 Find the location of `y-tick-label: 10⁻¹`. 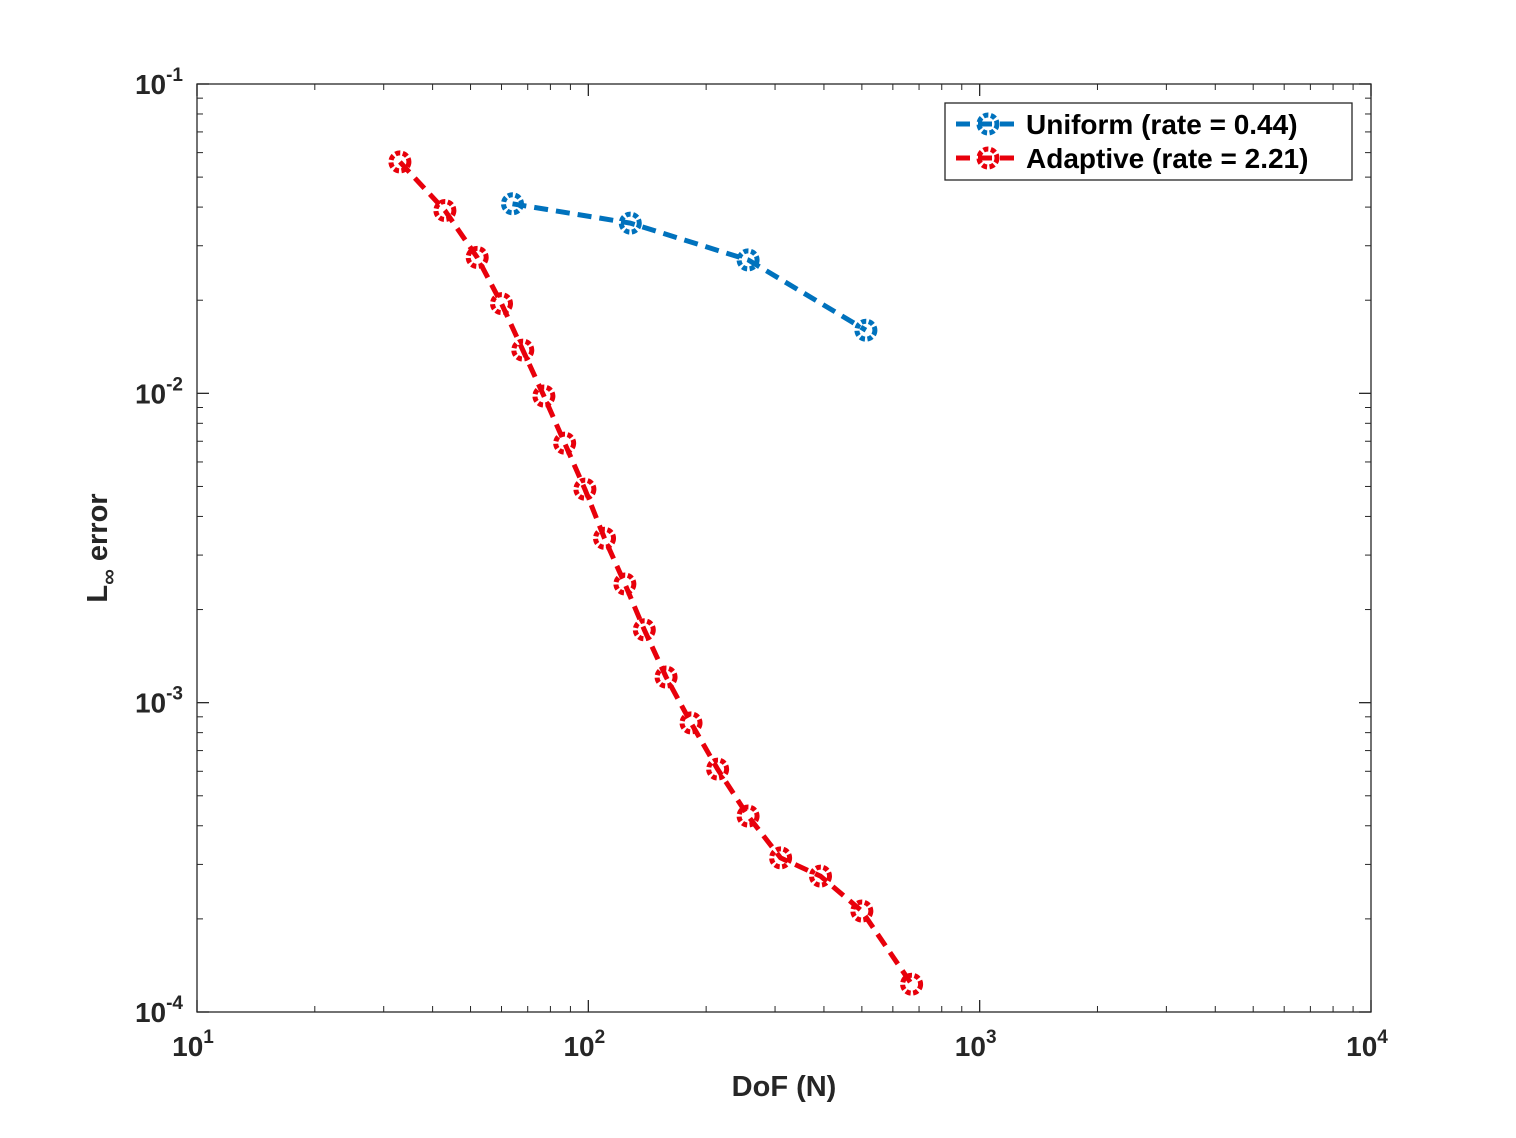

y-tick-label: 10⁻¹ is located at coordinates (159, 82).